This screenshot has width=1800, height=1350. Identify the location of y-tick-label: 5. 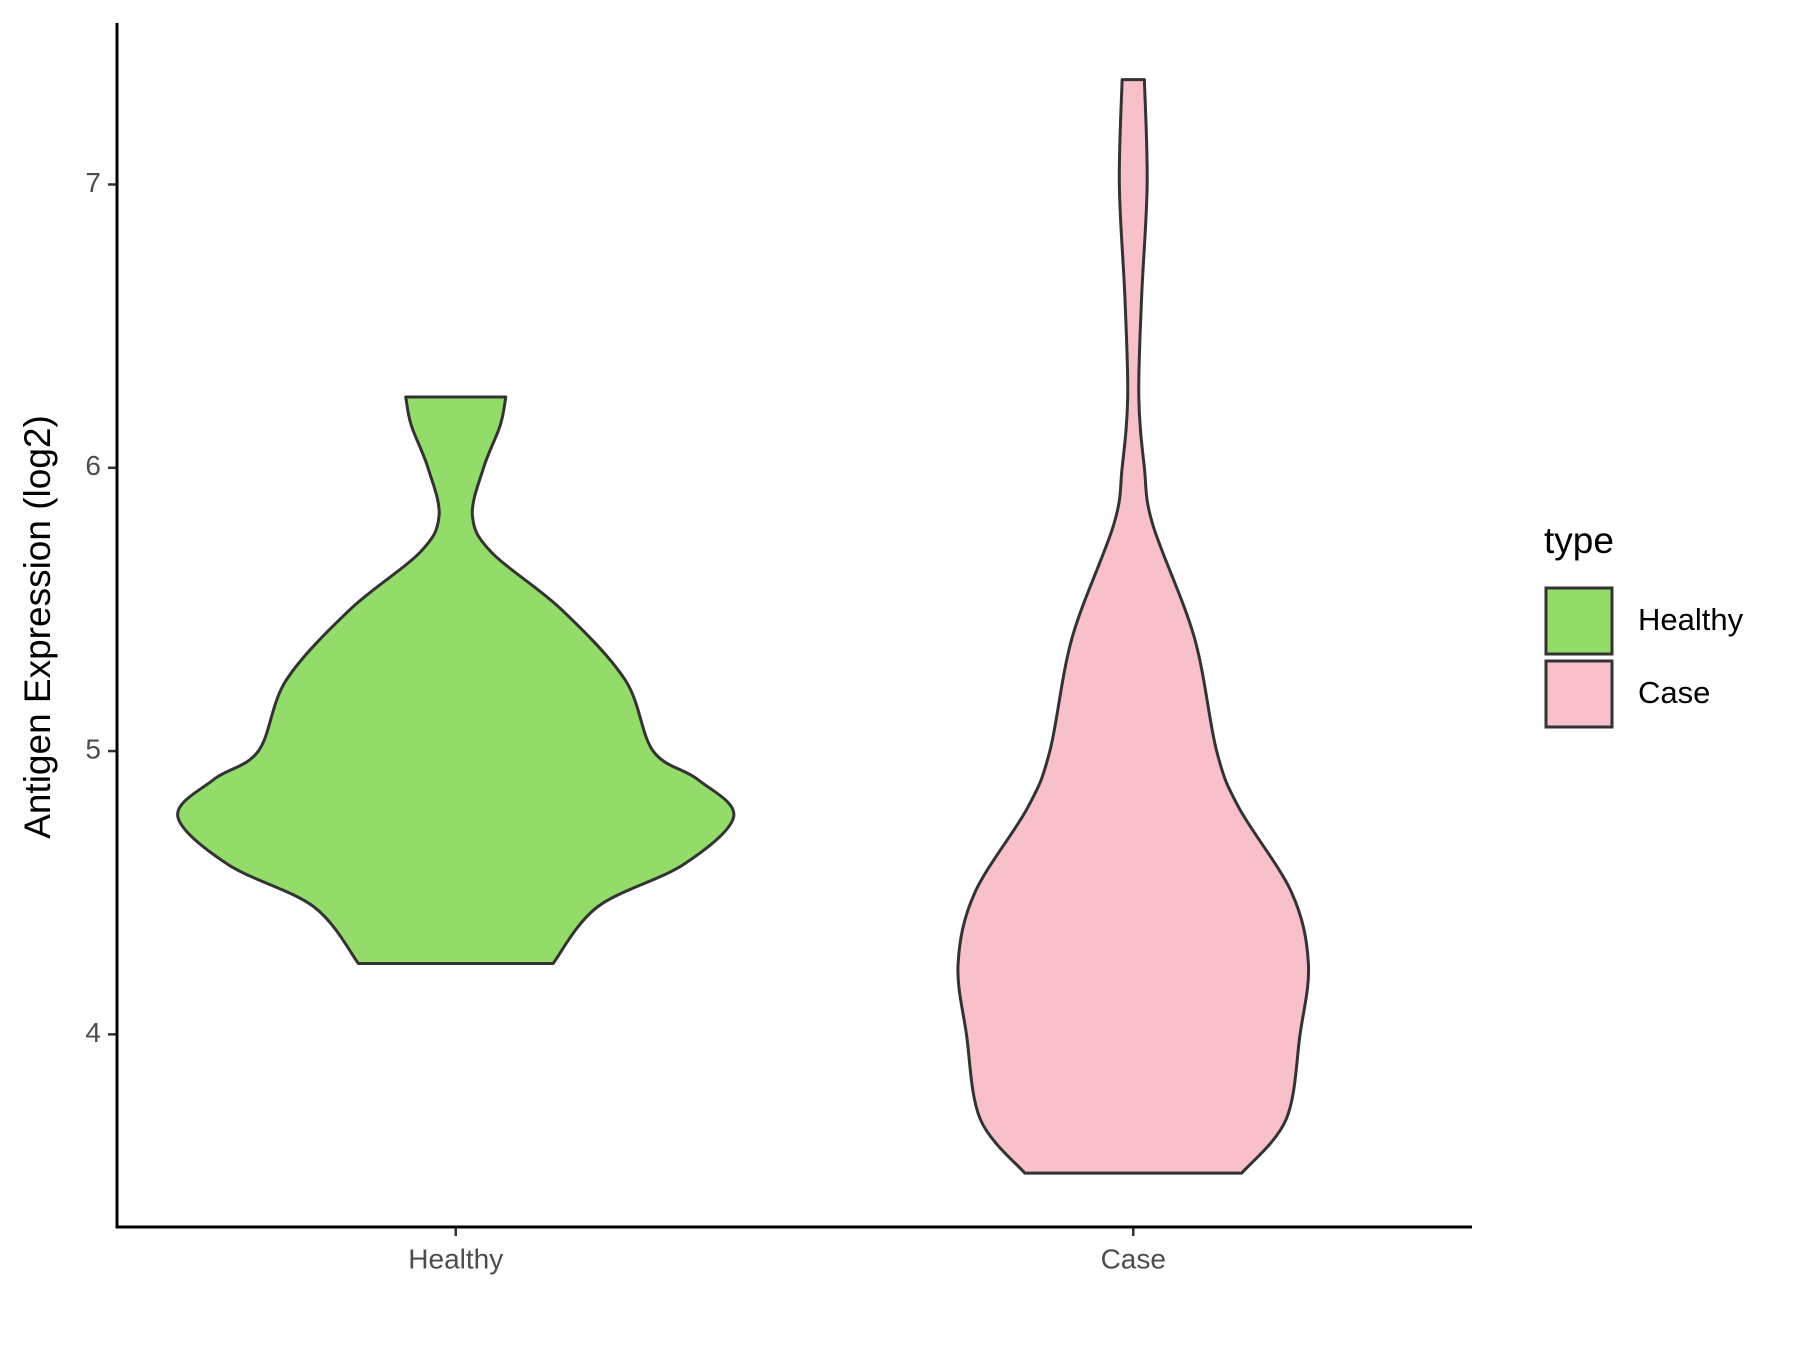
(93, 748).